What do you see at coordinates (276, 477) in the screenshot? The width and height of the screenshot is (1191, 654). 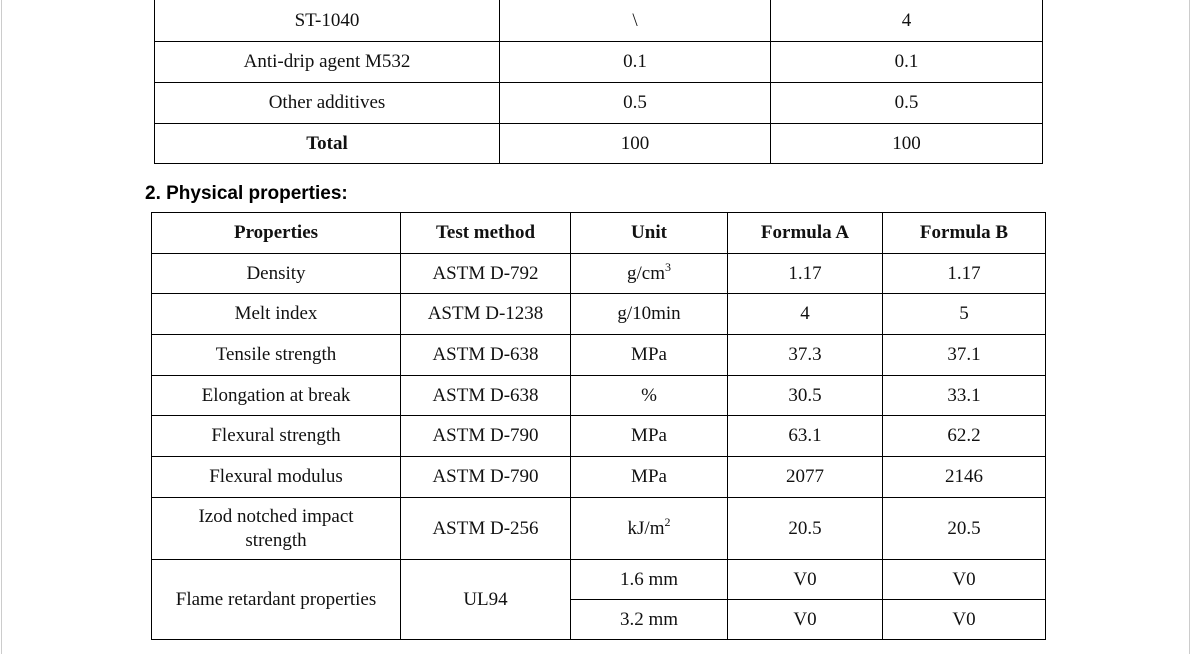 I see `table-cell: Flexural modulus` at bounding box center [276, 477].